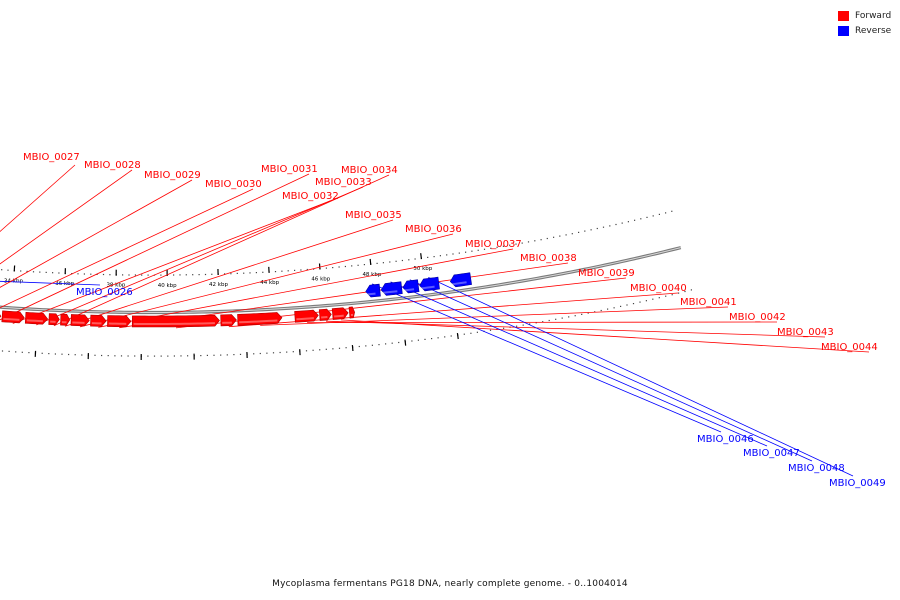 The width and height of the screenshot is (900, 600). I want to click on gene-label: MBIO_0048, so click(816, 468).